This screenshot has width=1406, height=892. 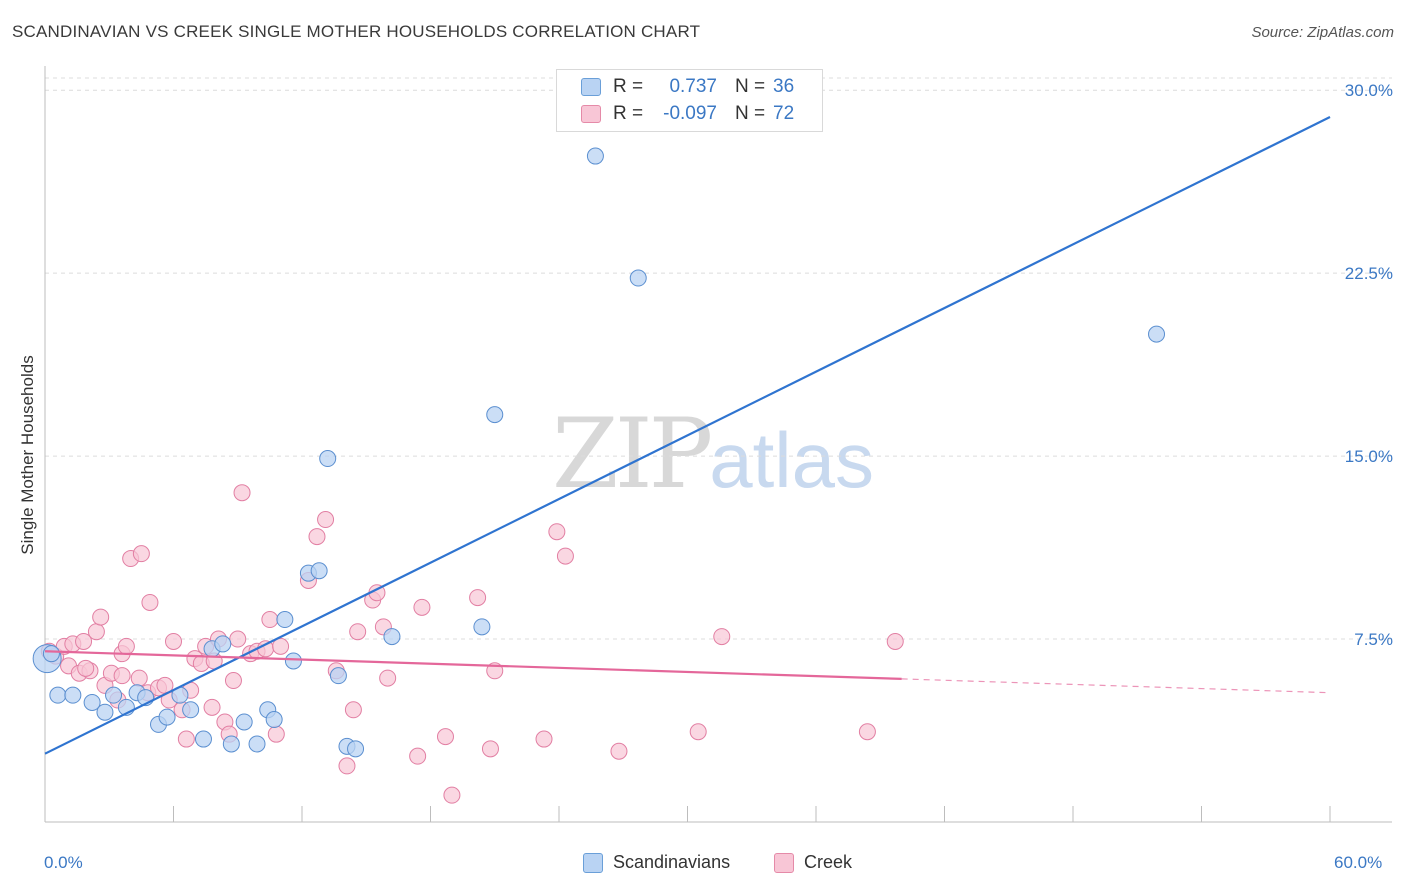 What do you see at coordinates (1369, 456) in the screenshot?
I see `y-tick-label-1: 15.0%` at bounding box center [1369, 456].